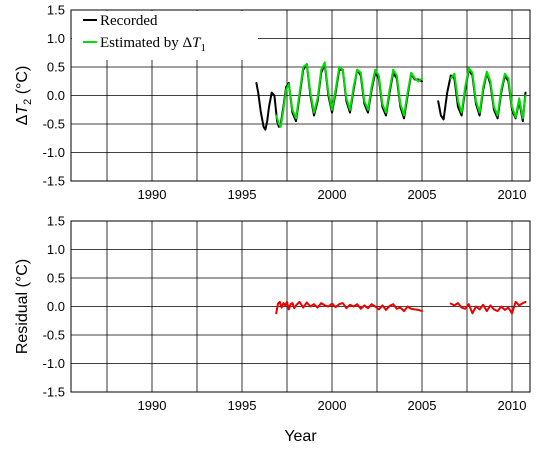  What do you see at coordinates (28, 102) in the screenshot?
I see `y-axis-label-sub: 2` at bounding box center [28, 102].